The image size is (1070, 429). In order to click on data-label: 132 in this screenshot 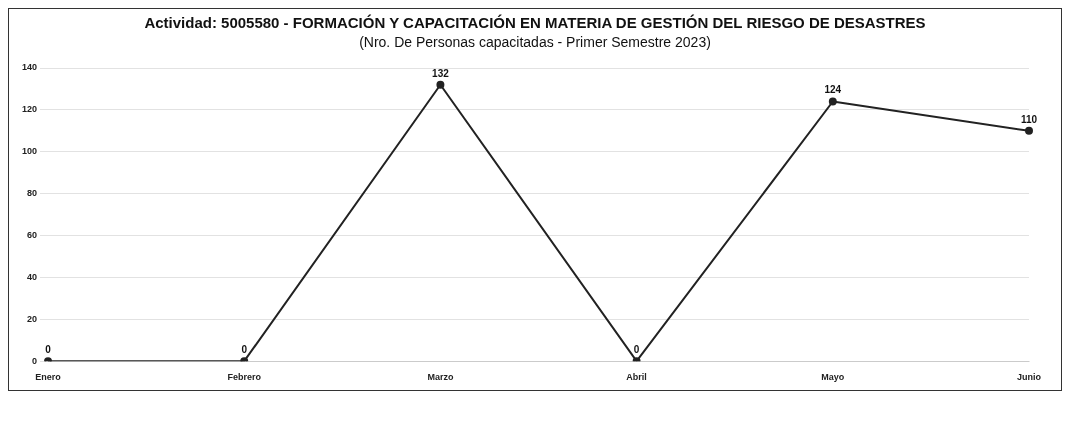, I will do `click(441, 73)`.